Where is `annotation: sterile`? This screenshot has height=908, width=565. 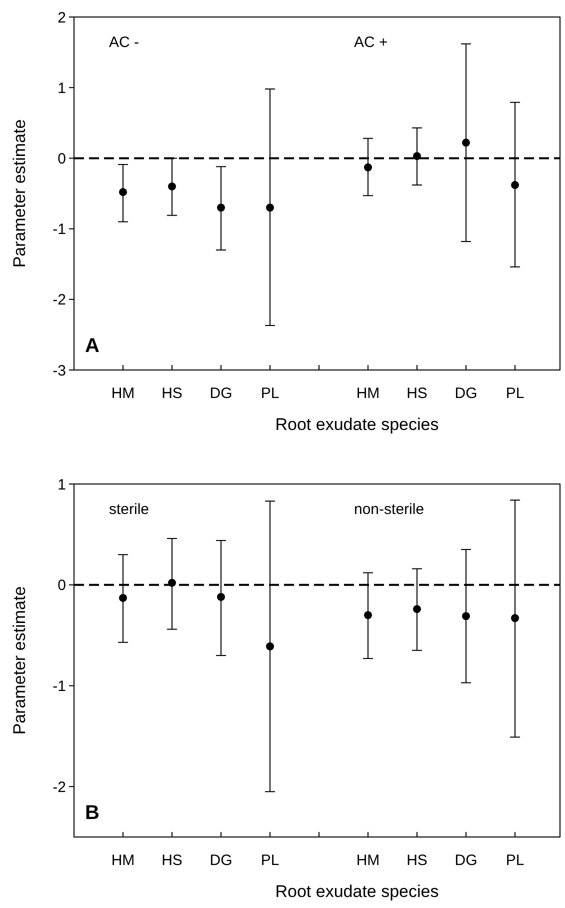 annotation: sterile is located at coordinates (129, 509).